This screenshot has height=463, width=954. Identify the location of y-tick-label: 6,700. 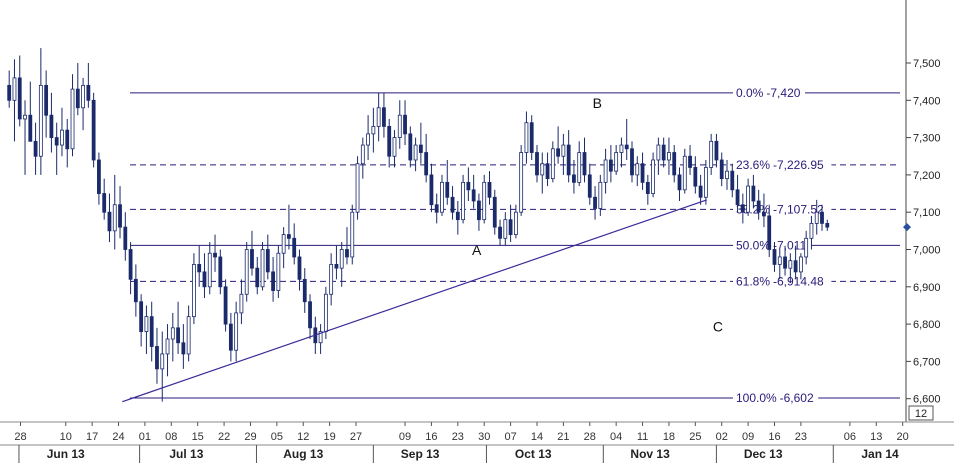
(927, 362).